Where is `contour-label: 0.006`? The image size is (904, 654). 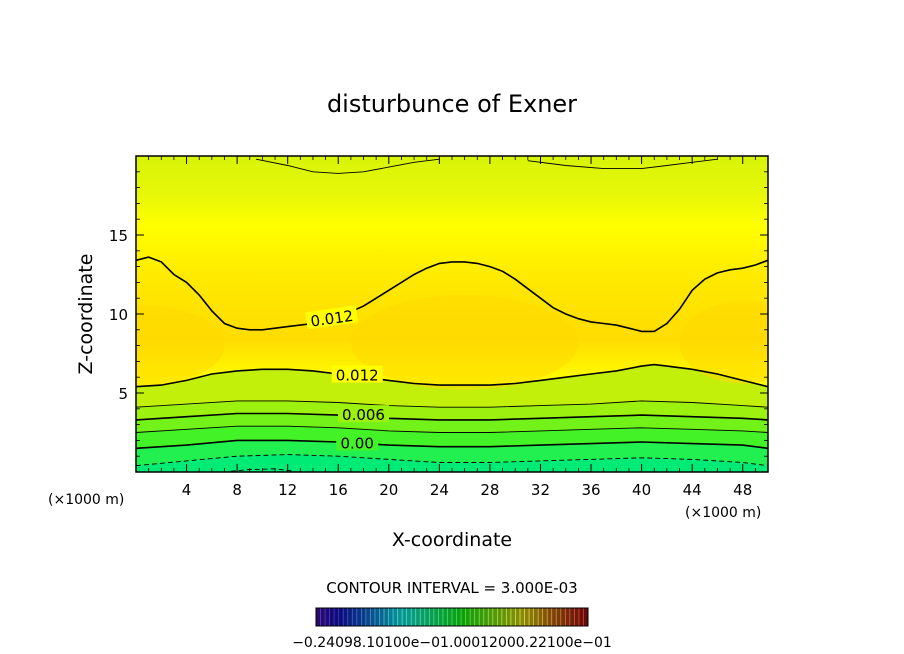
contour-label: 0.006 is located at coordinates (363, 415).